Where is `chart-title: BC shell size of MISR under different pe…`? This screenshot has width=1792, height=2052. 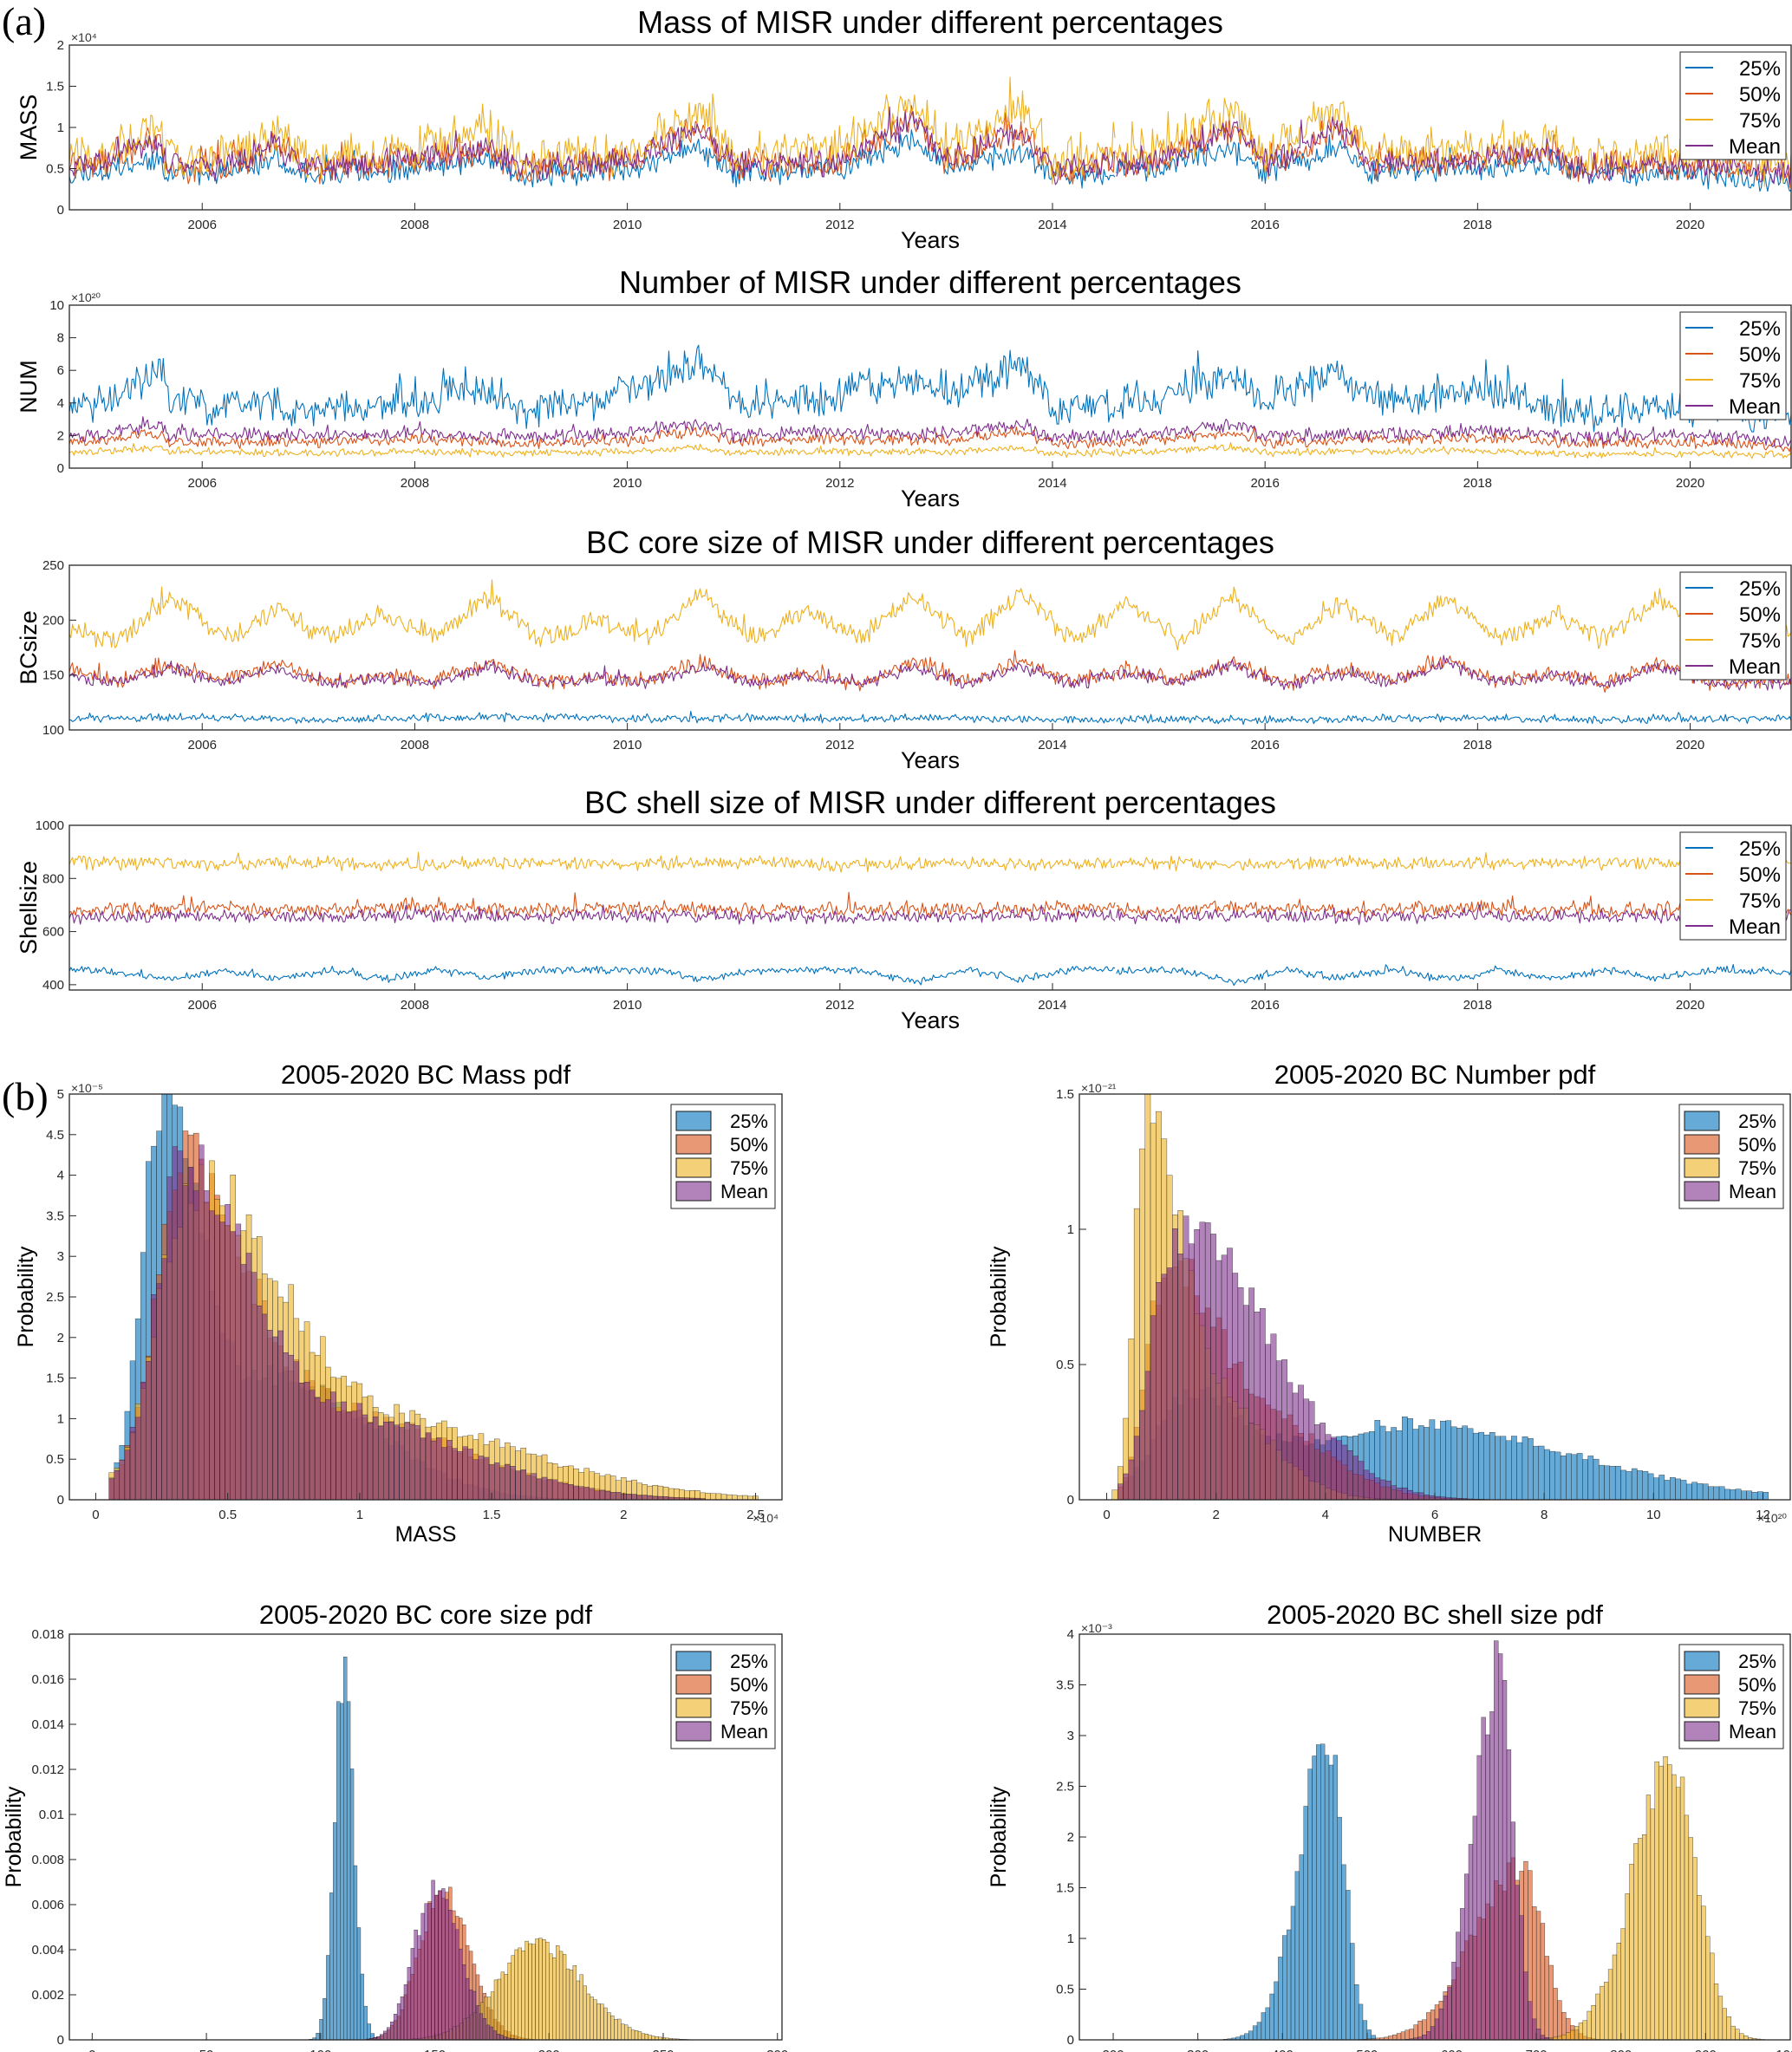 chart-title: BC shell size of MISR under different pe… is located at coordinates (930, 802).